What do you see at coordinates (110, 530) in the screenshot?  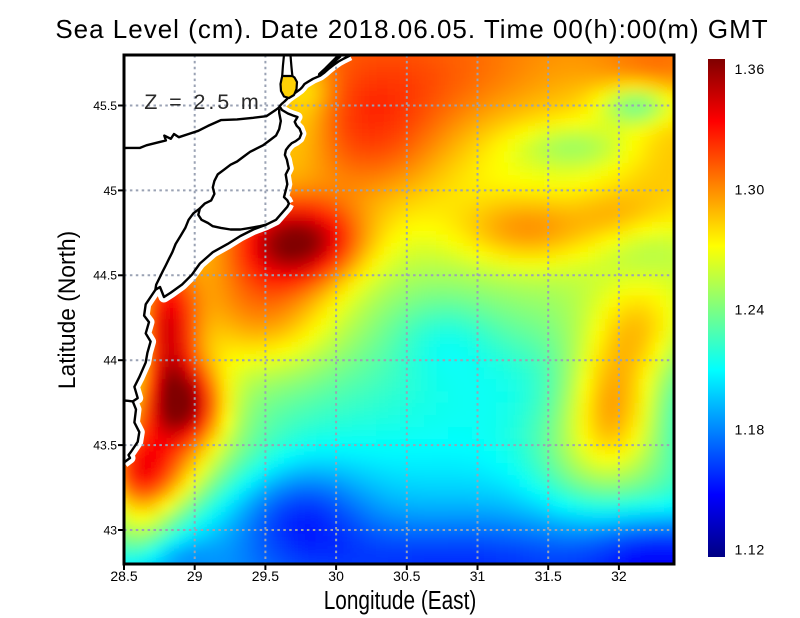 I see `svg-text: 43` at bounding box center [110, 530].